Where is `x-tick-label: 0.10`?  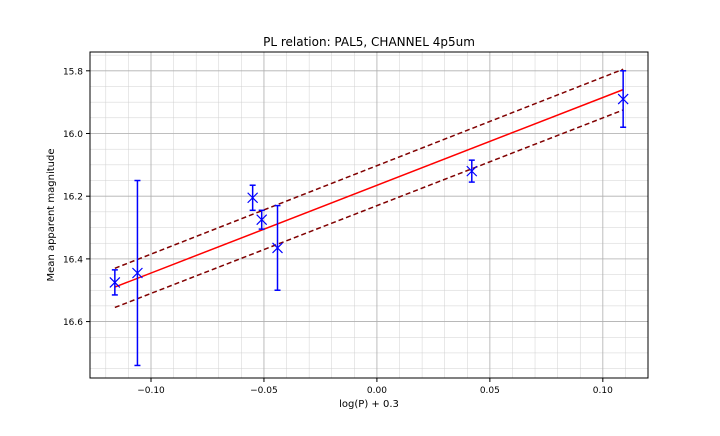
x-tick-label: 0.10 is located at coordinates (603, 391).